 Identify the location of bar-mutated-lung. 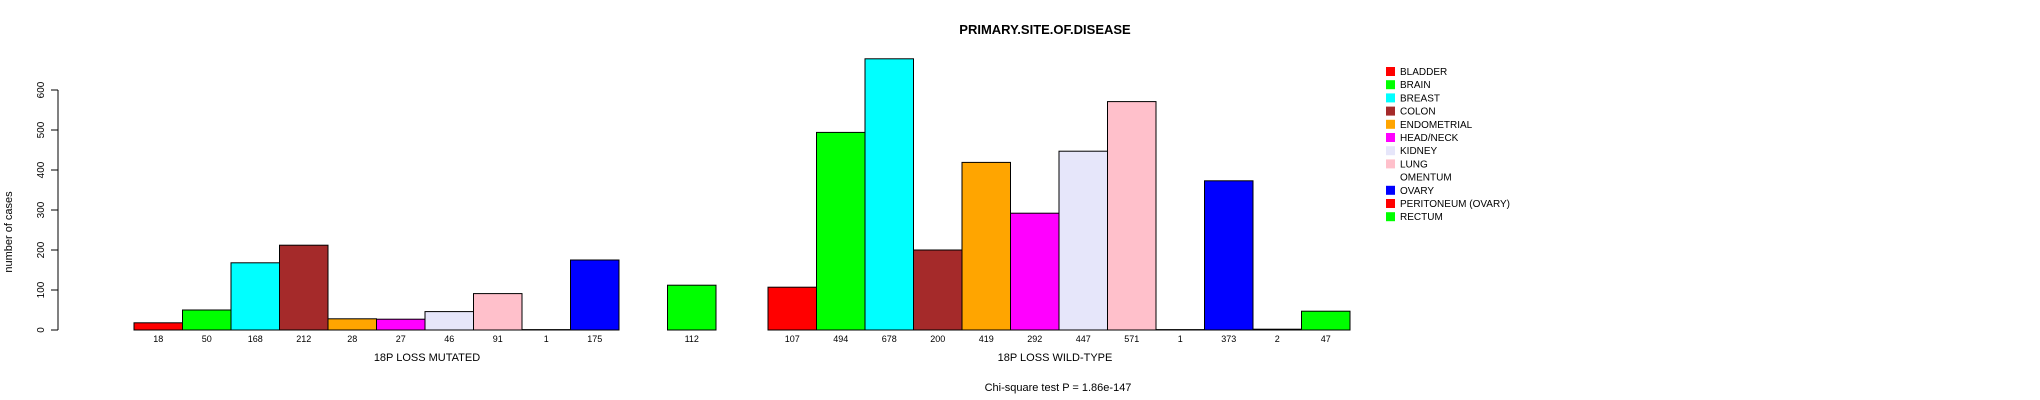
(498, 312).